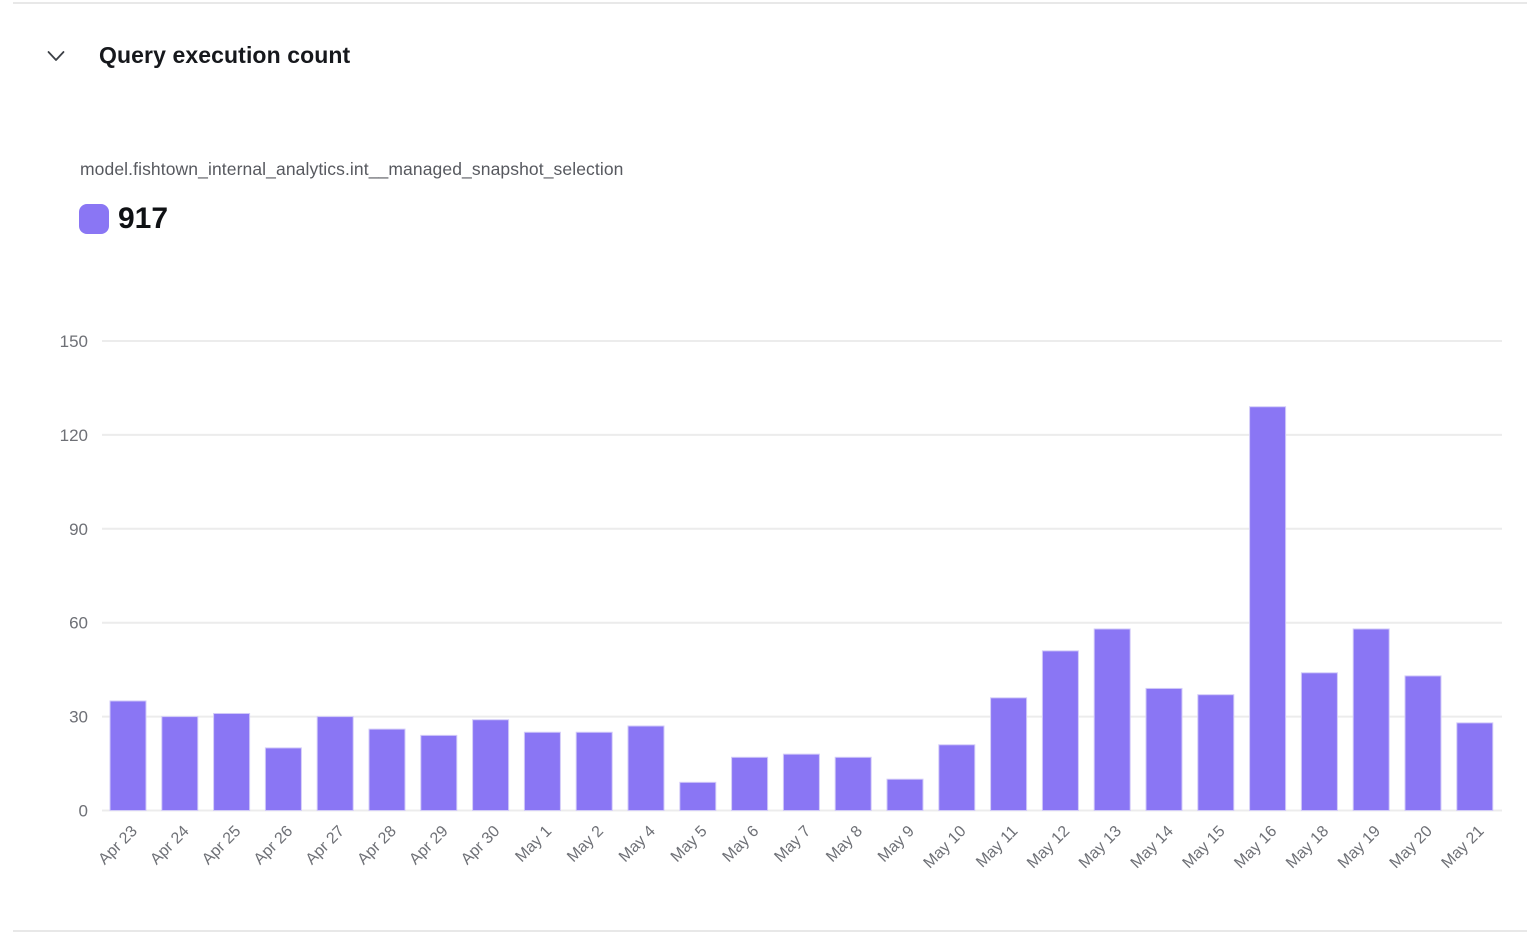 The image size is (1540, 936). What do you see at coordinates (945, 847) in the screenshot?
I see `x-axis-tick-label: May 10` at bounding box center [945, 847].